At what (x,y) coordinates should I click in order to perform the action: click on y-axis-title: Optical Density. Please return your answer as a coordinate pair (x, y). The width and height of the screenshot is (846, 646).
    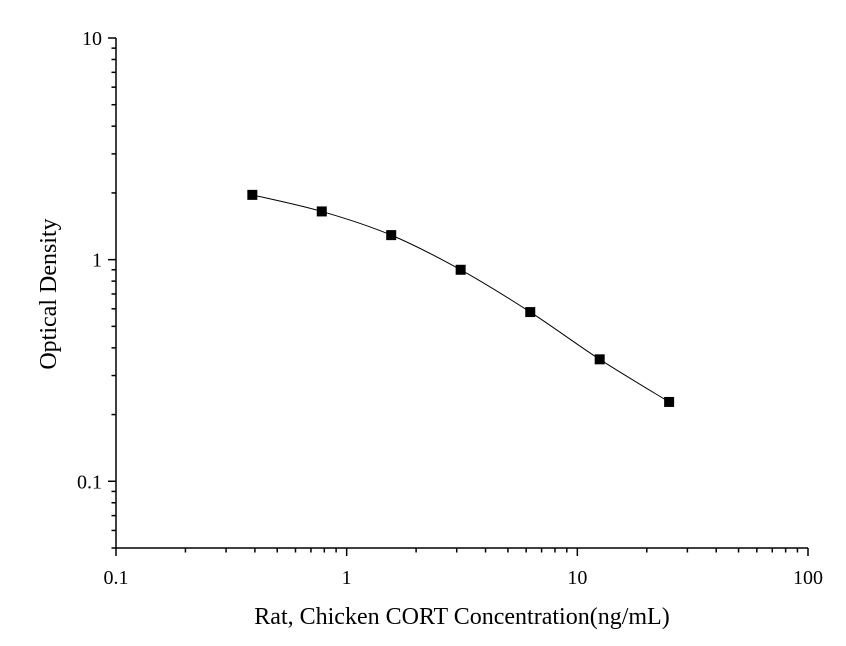
    Looking at the image, I should click on (49, 293).